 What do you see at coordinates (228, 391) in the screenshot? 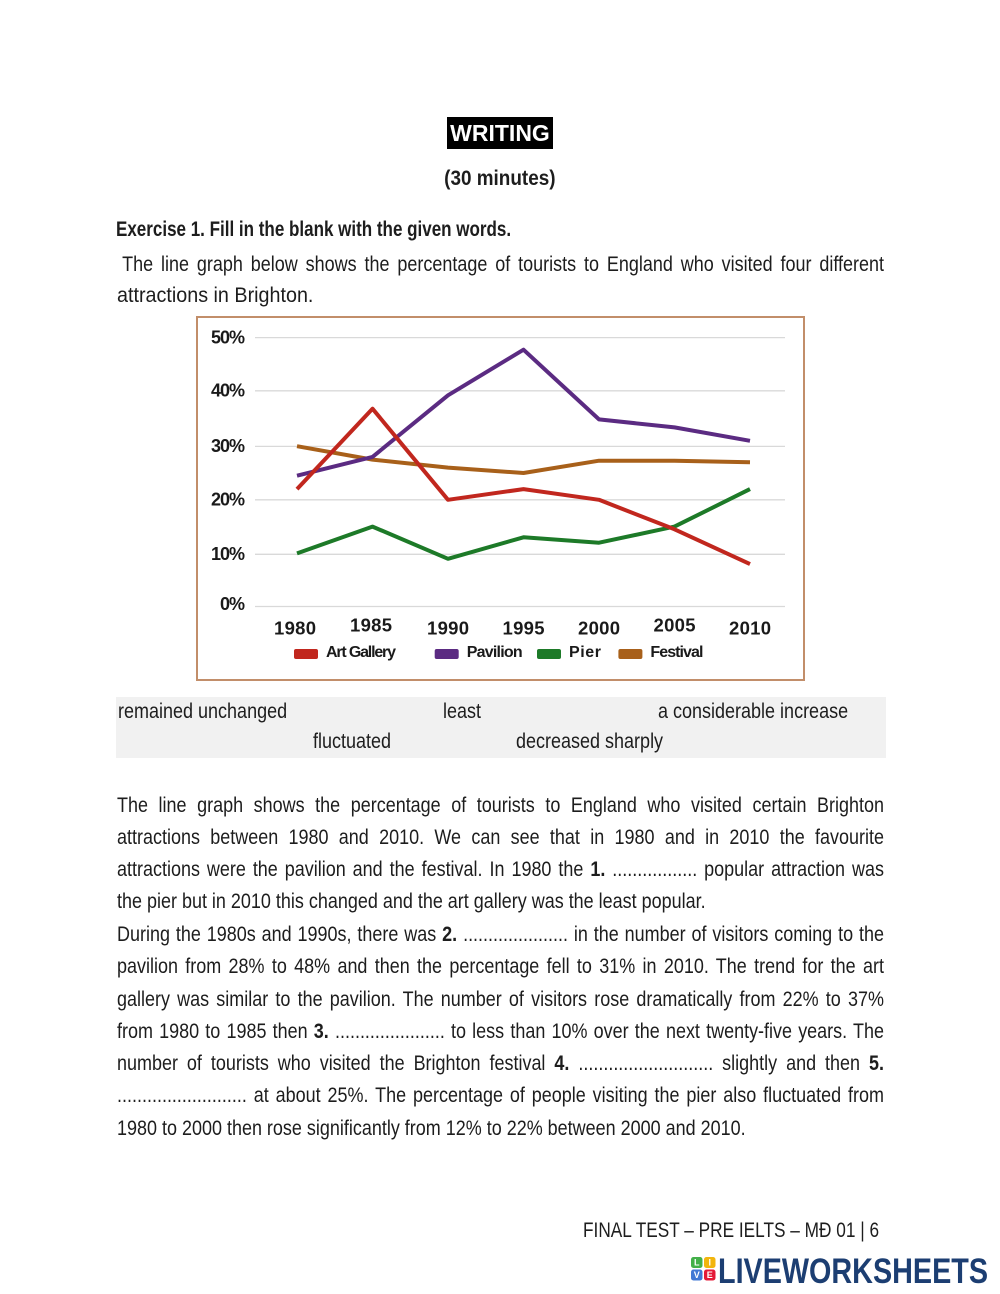
I see `svg-text: 40%` at bounding box center [228, 391].